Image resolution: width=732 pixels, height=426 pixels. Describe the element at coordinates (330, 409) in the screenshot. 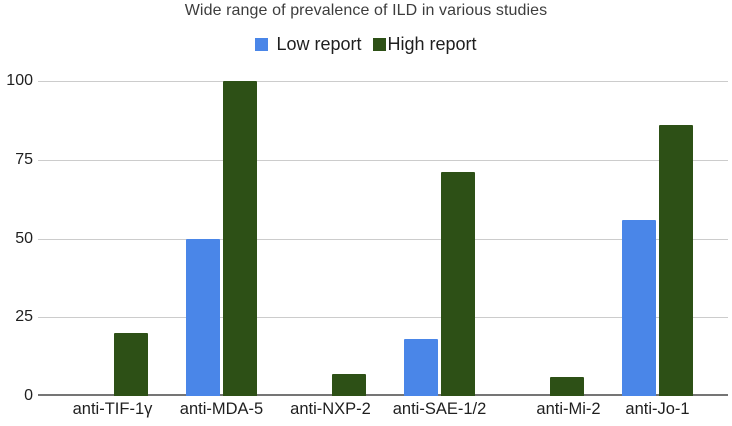

I see `x-category-label: anti-NXP-2` at that location.